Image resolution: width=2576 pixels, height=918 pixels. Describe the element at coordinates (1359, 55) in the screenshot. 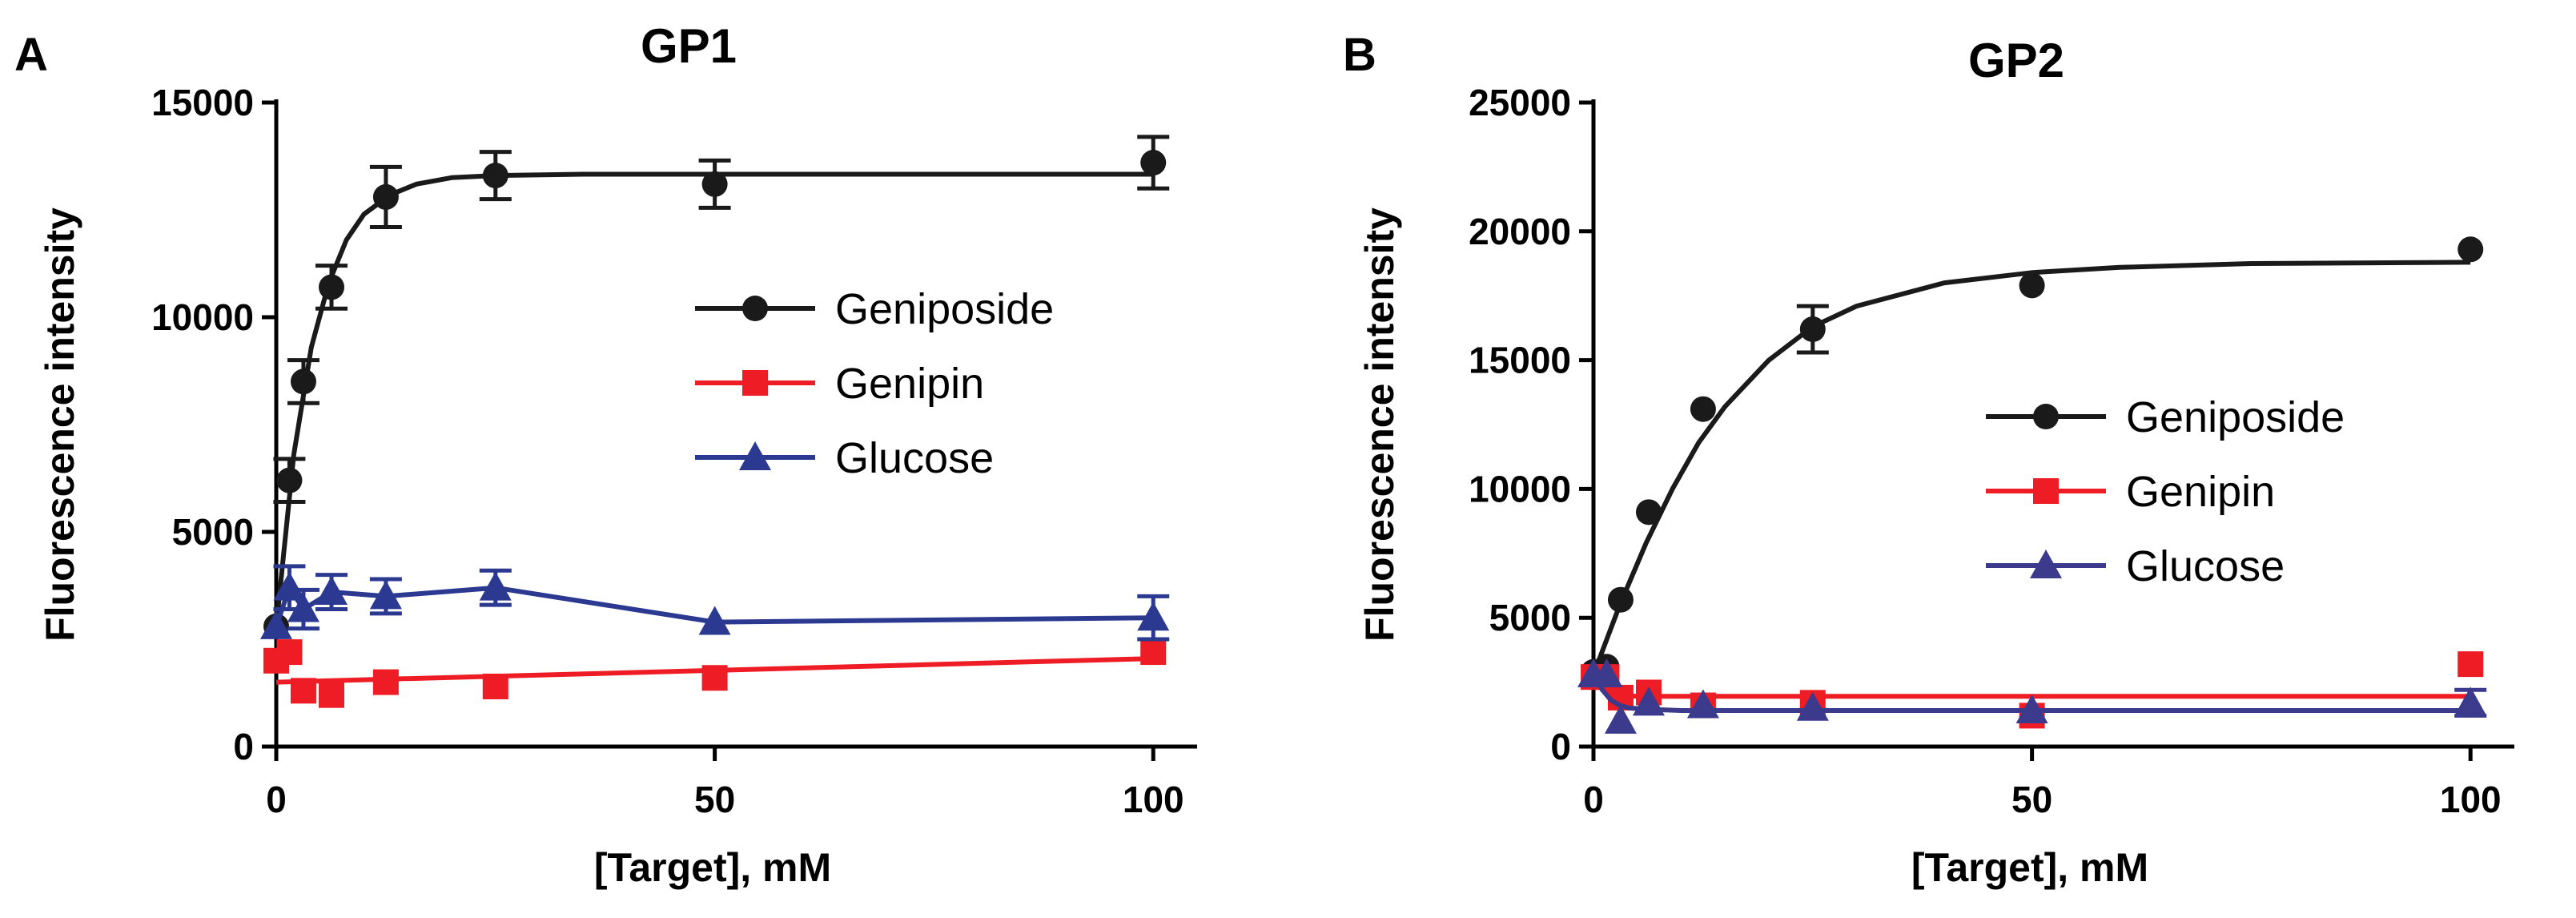

I see `panel-letter: B` at that location.